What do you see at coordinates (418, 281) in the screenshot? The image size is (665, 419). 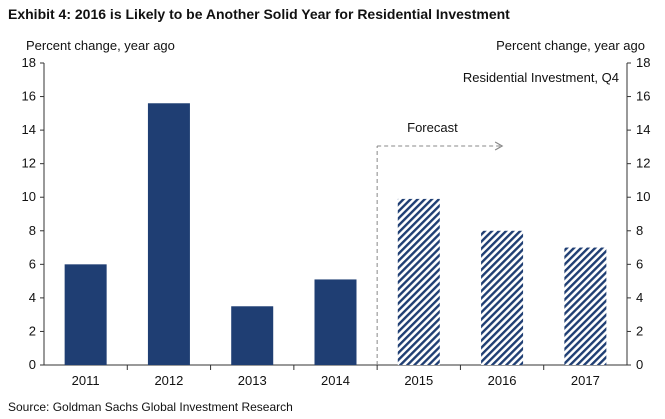 I see `forecast-bar-2015` at bounding box center [418, 281].